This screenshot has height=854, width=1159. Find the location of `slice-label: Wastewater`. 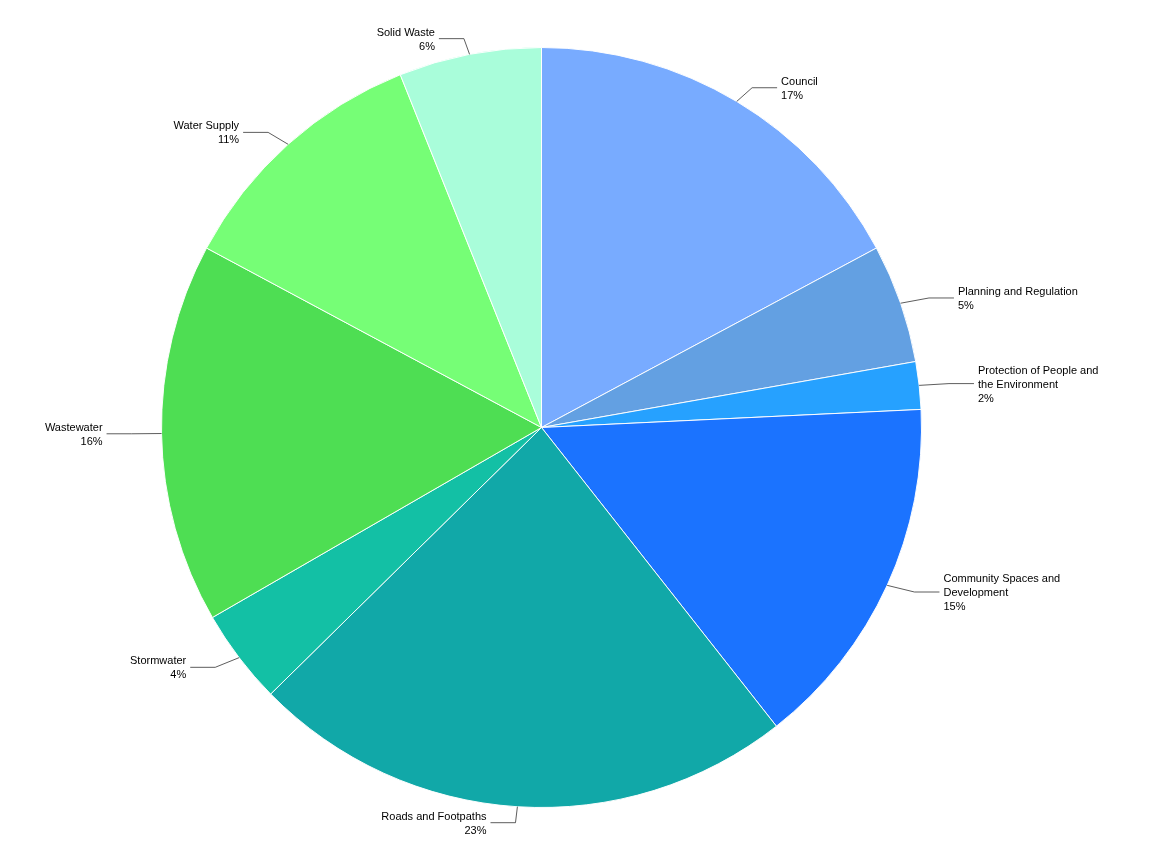

slice-label: Wastewater is located at coordinates (73, 426).